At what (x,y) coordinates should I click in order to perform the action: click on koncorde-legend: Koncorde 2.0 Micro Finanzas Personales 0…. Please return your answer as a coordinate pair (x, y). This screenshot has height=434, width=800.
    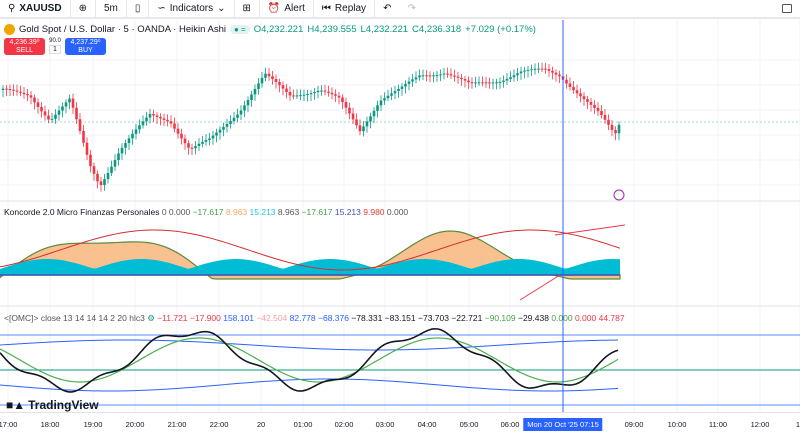
    Looking at the image, I should click on (206, 212).